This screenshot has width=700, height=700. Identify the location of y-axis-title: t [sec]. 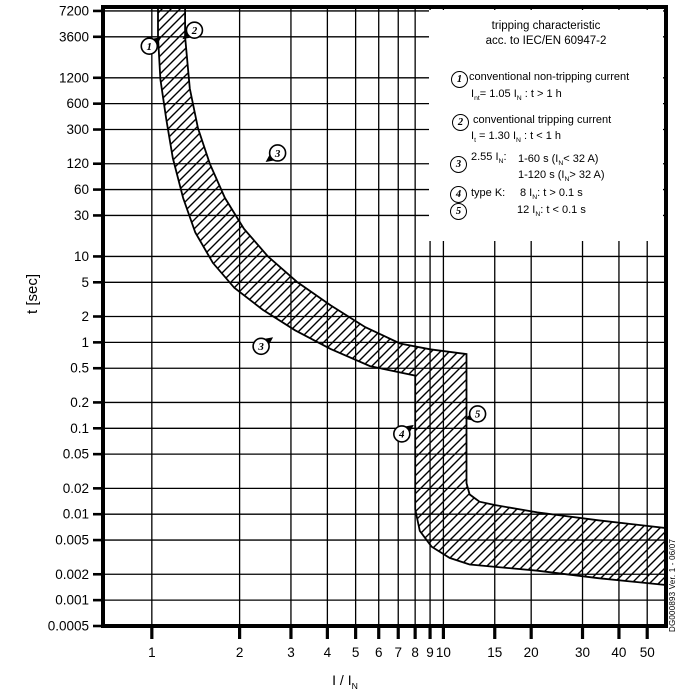
(32, 294).